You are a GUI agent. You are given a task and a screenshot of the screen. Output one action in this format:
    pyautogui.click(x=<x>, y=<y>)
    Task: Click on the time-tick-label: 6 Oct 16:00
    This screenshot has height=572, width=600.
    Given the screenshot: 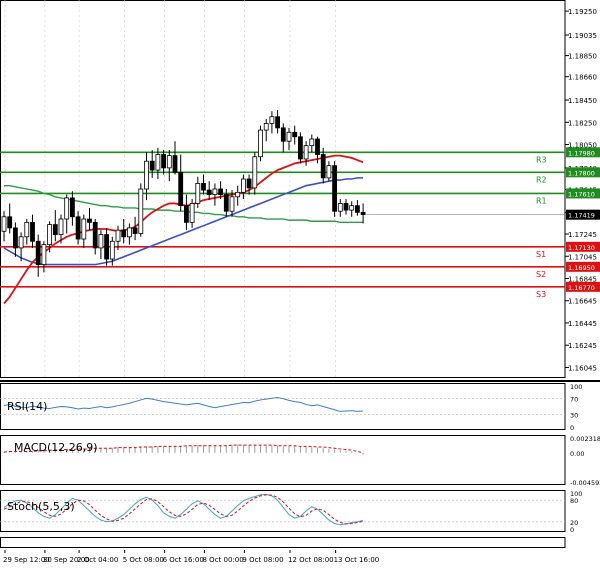 What is the action you would take?
    pyautogui.click(x=183, y=560)
    